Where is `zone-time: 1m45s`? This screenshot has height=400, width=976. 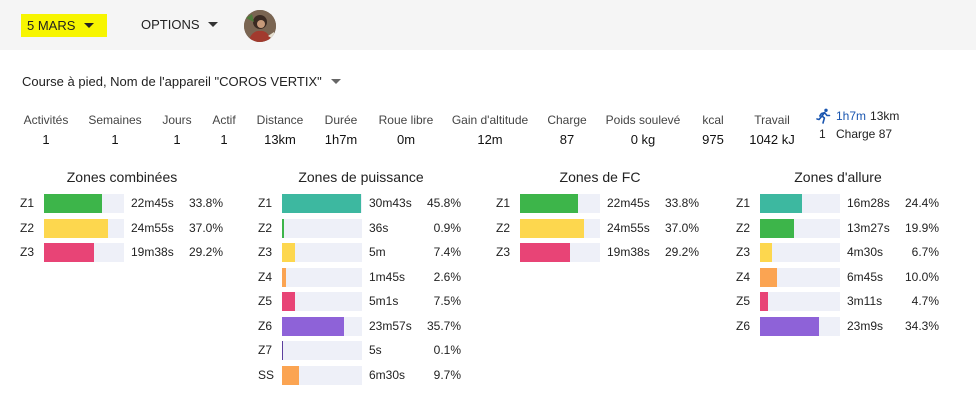 zone-time: 1m45s is located at coordinates (387, 277).